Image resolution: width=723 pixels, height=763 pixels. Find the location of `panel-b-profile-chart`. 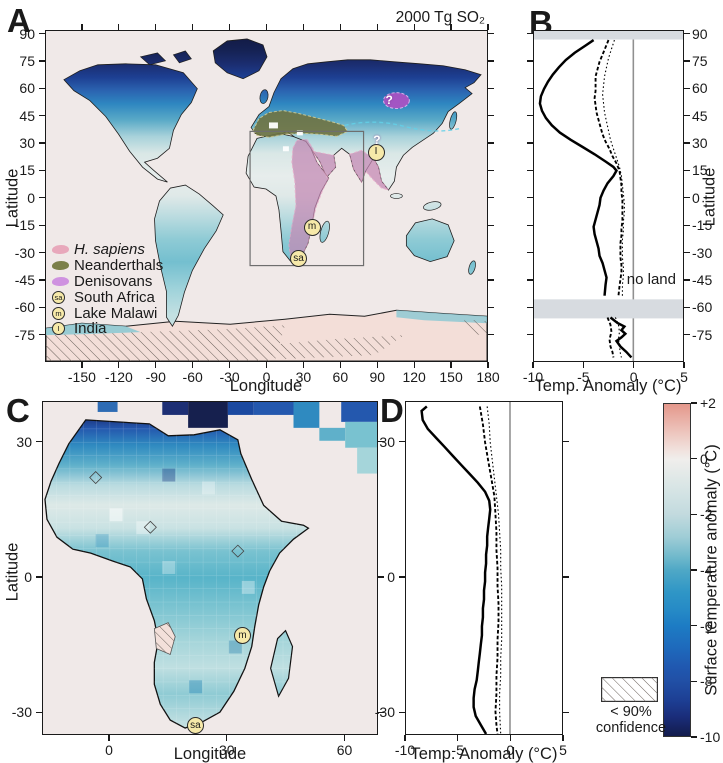

panel-b-profile-chart is located at coordinates (608, 196).